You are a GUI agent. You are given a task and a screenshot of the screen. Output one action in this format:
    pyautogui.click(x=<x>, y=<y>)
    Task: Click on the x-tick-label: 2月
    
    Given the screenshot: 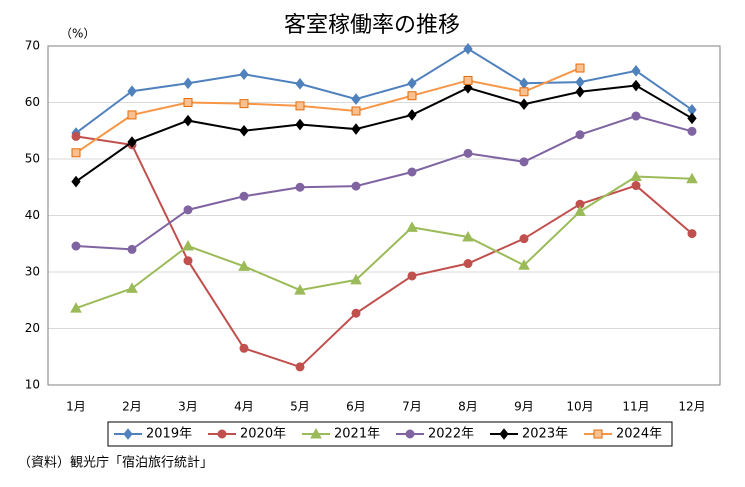 What is the action you would take?
    pyautogui.click(x=132, y=407)
    